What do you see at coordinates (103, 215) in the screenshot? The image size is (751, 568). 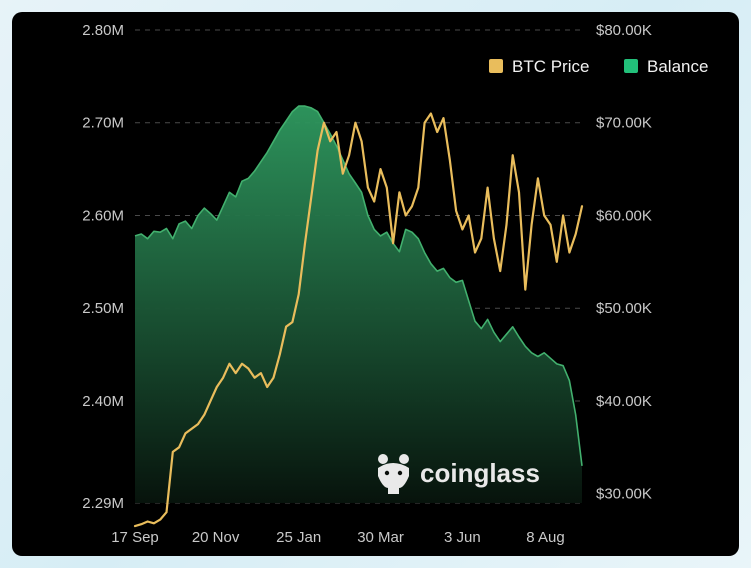 I see `y-left-tick-label: 2.60M` at bounding box center [103, 215].